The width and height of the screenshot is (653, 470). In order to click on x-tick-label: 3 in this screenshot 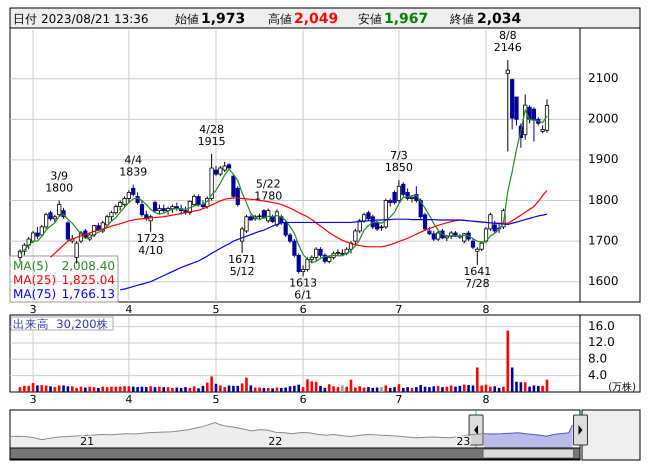, I will do `click(33, 309)`.